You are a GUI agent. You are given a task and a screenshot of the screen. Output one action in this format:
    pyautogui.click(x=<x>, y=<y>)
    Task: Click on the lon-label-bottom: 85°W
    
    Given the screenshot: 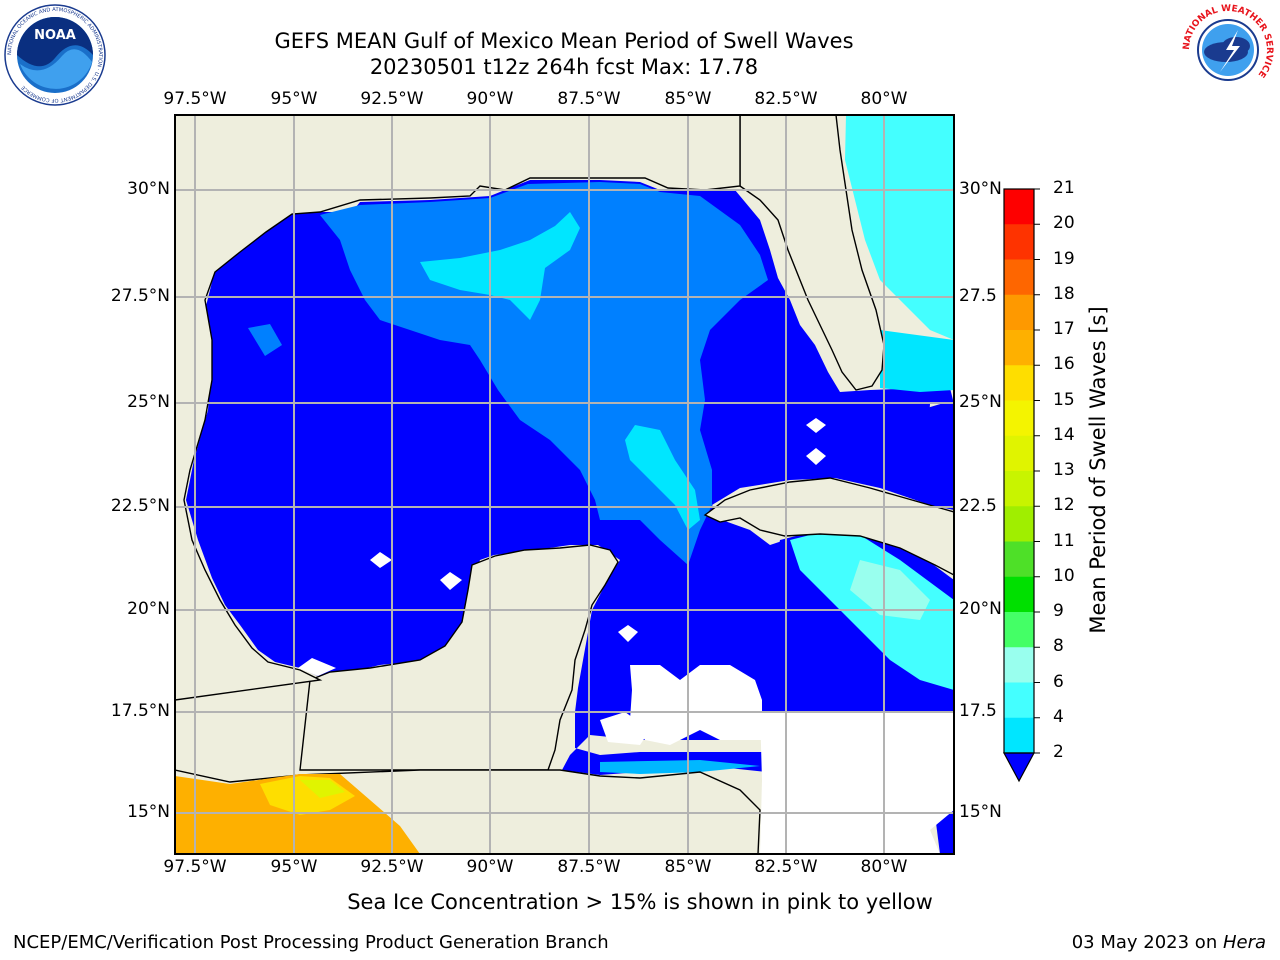 What is the action you would take?
    pyautogui.click(x=688, y=867)
    